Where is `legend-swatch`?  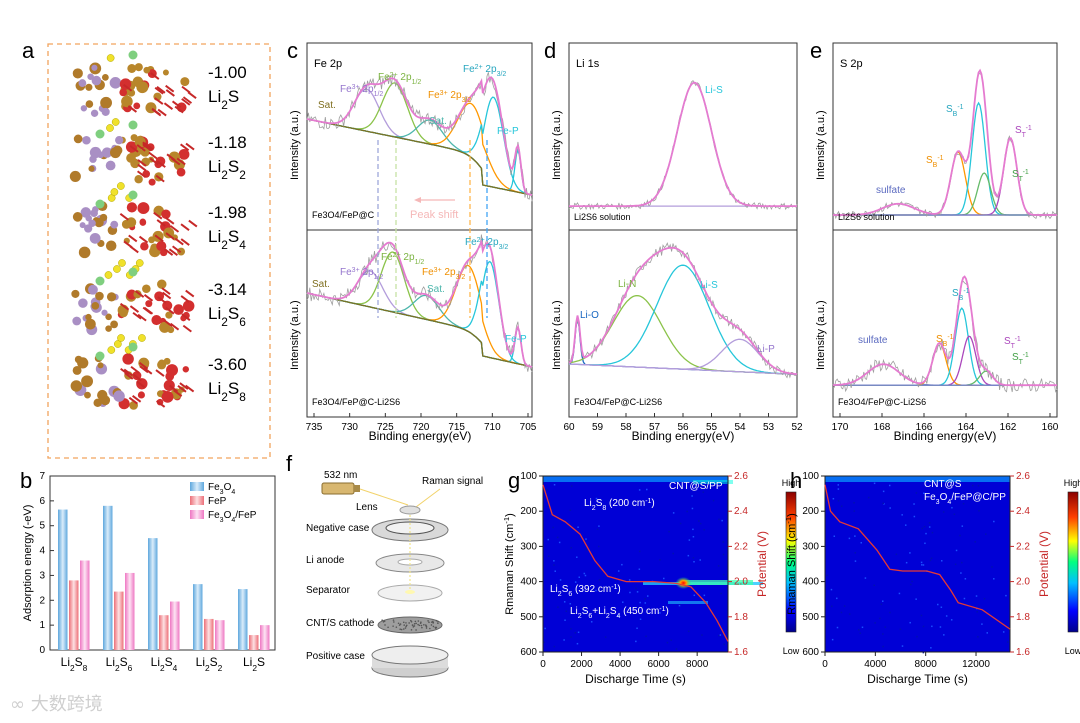
legend-swatch is located at coordinates (197, 486).